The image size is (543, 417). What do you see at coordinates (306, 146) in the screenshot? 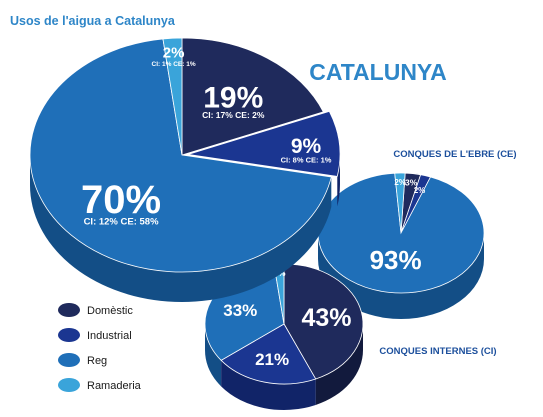
I see `slice-label-industrial: 9%` at bounding box center [306, 146].